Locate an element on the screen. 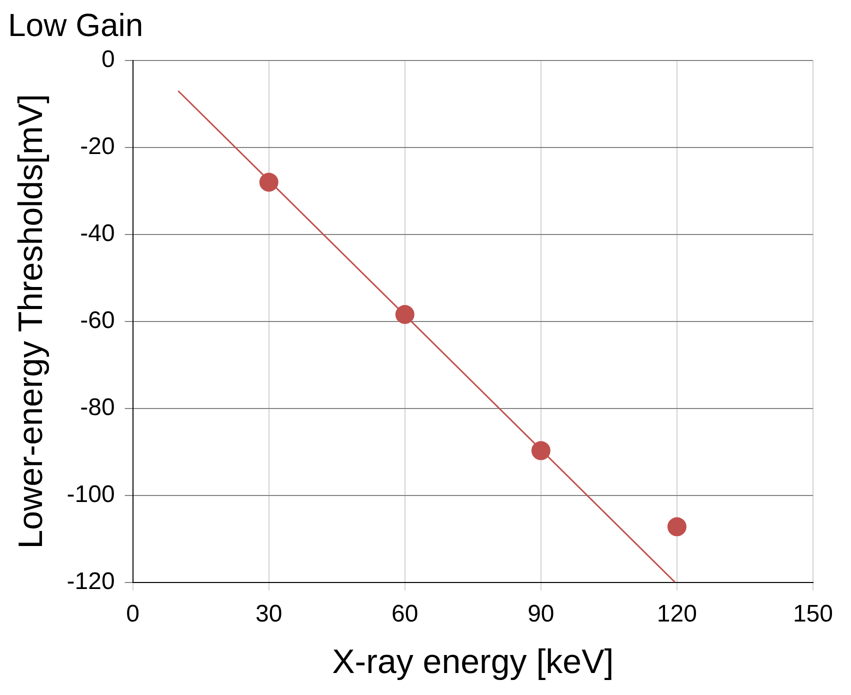  x-tick-label: 30 is located at coordinates (269, 614).